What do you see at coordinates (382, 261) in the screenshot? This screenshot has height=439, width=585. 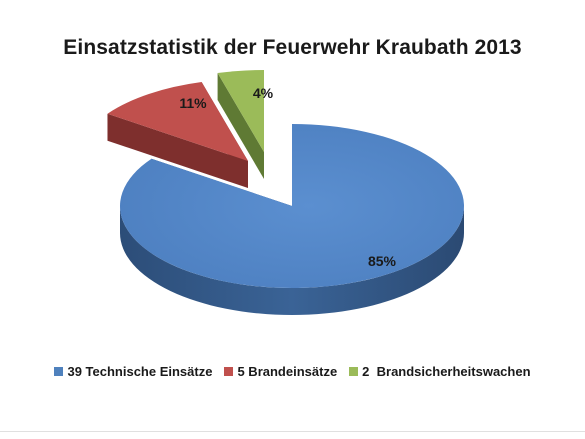 I see `slice-label-1: 85%` at bounding box center [382, 261].